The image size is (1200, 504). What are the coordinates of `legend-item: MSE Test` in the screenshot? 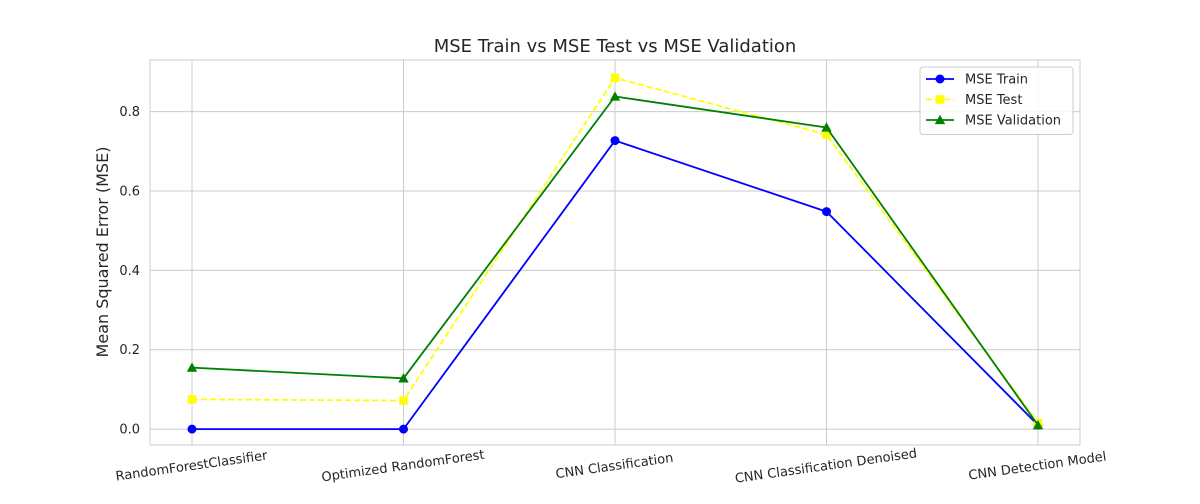 It's located at (974, 100).